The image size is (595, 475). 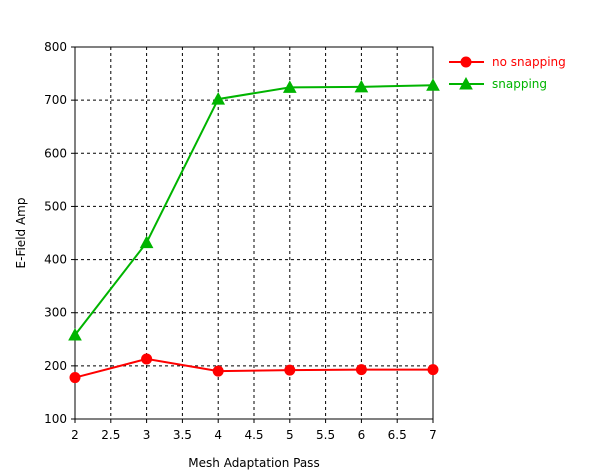 I want to click on x-tick-label: 4, so click(x=218, y=435).